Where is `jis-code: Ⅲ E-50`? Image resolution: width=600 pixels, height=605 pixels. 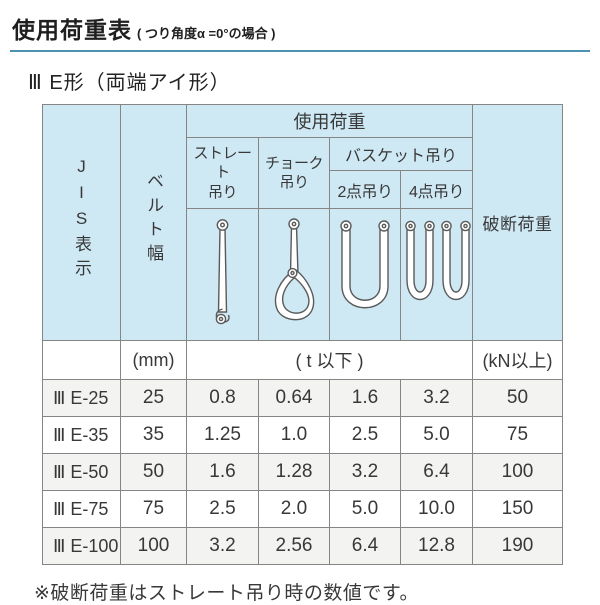 jis-code: Ⅲ E-50 is located at coordinates (81, 472).